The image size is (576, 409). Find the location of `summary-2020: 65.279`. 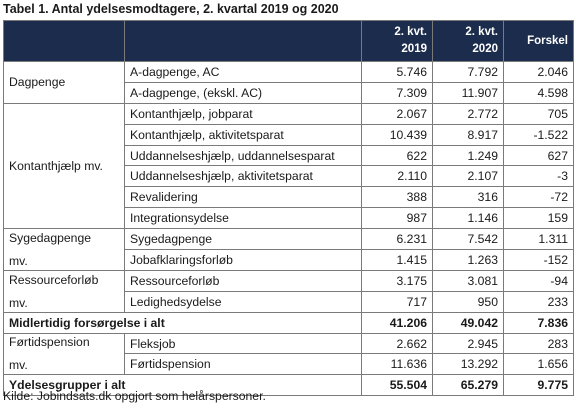

summary-2020: 65.279 is located at coordinates (468, 385).